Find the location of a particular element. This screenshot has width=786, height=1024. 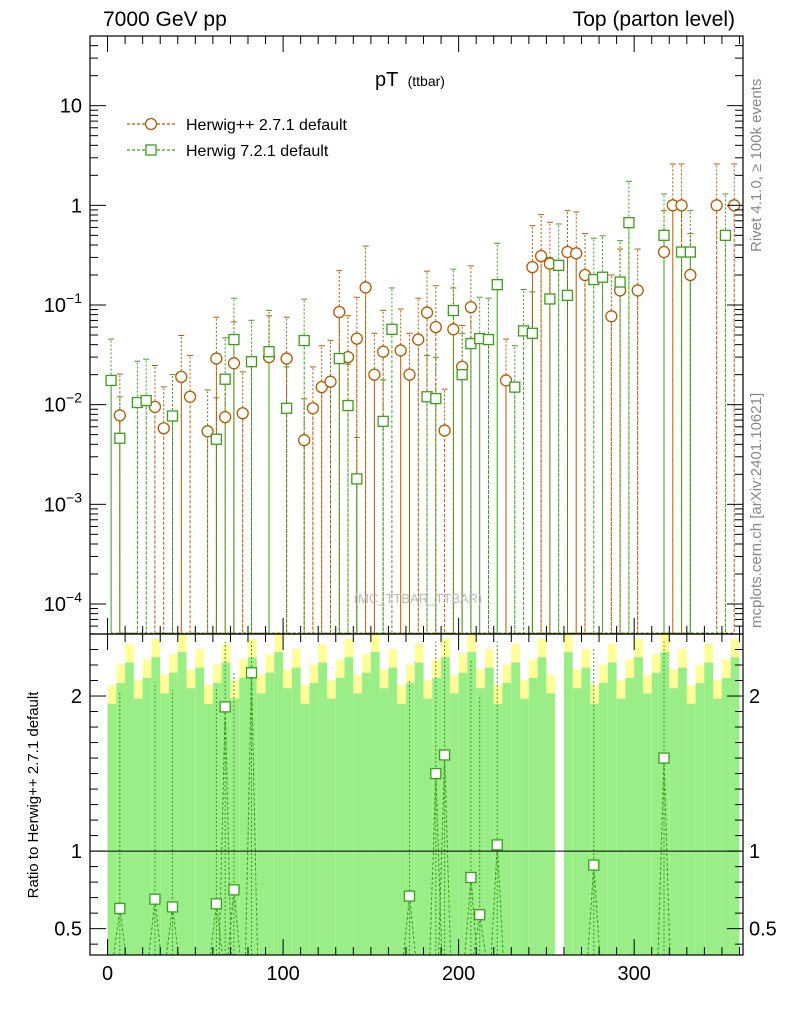

plot-title: pT (ttbar) is located at coordinates (410, 80).